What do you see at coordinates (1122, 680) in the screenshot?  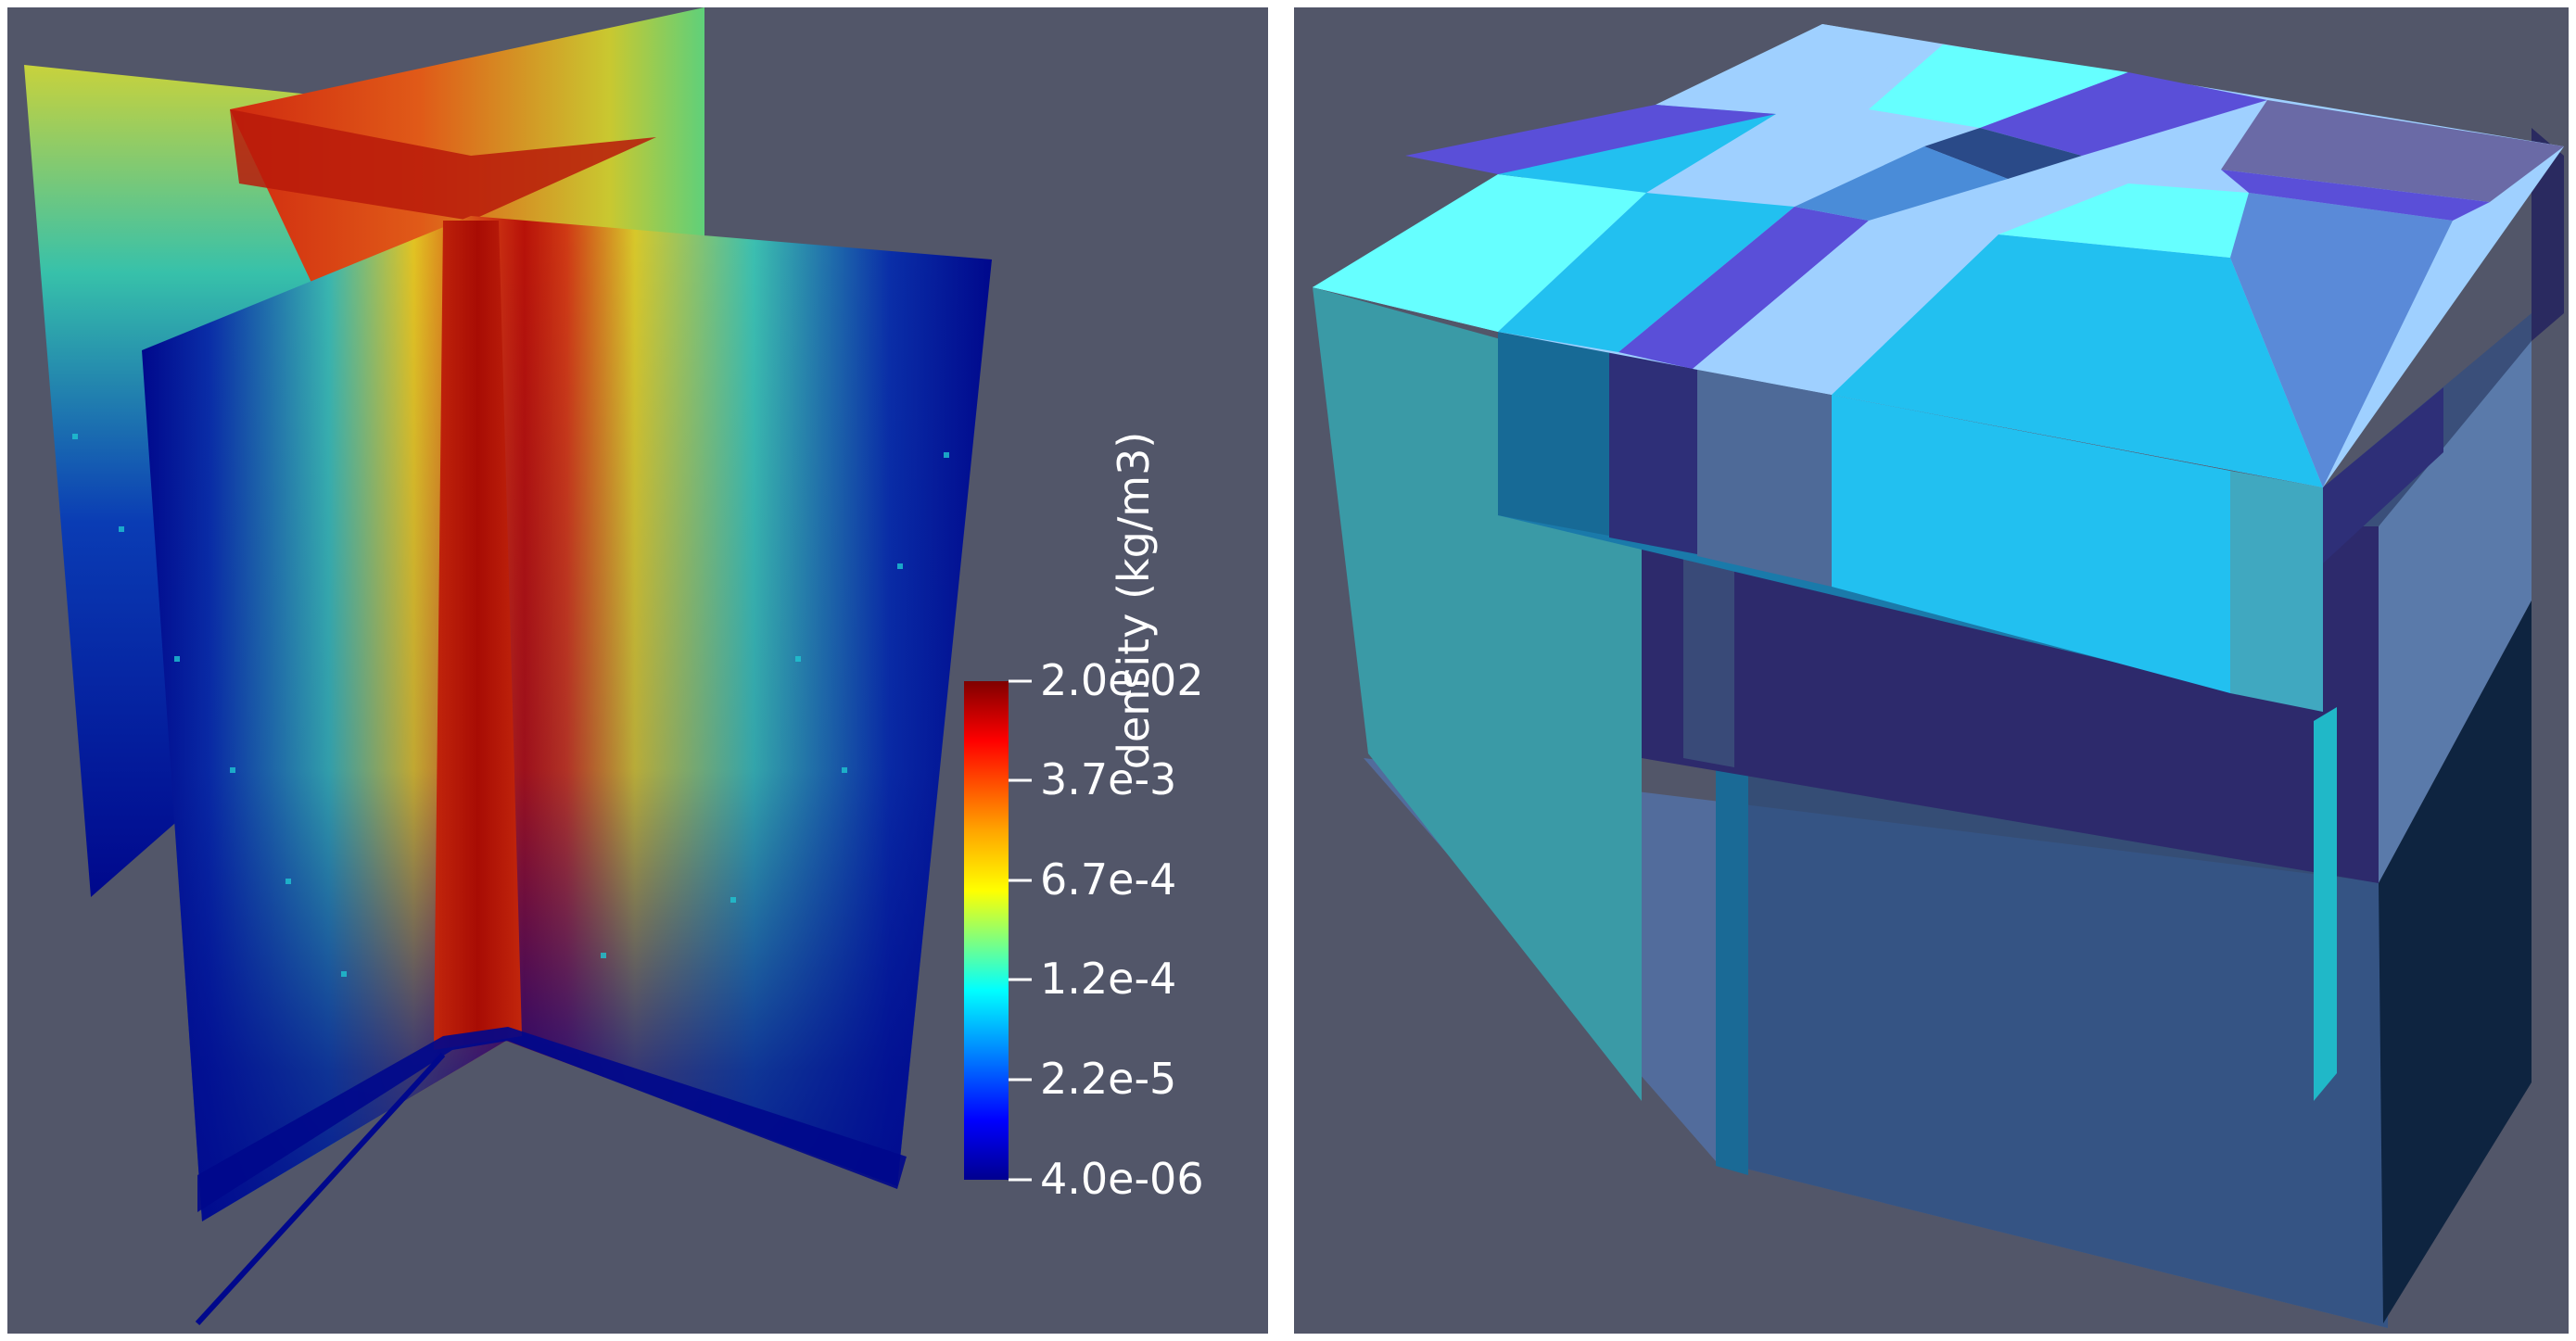 I see `colorbar-tick-label: 2.0e-02` at bounding box center [1122, 680].